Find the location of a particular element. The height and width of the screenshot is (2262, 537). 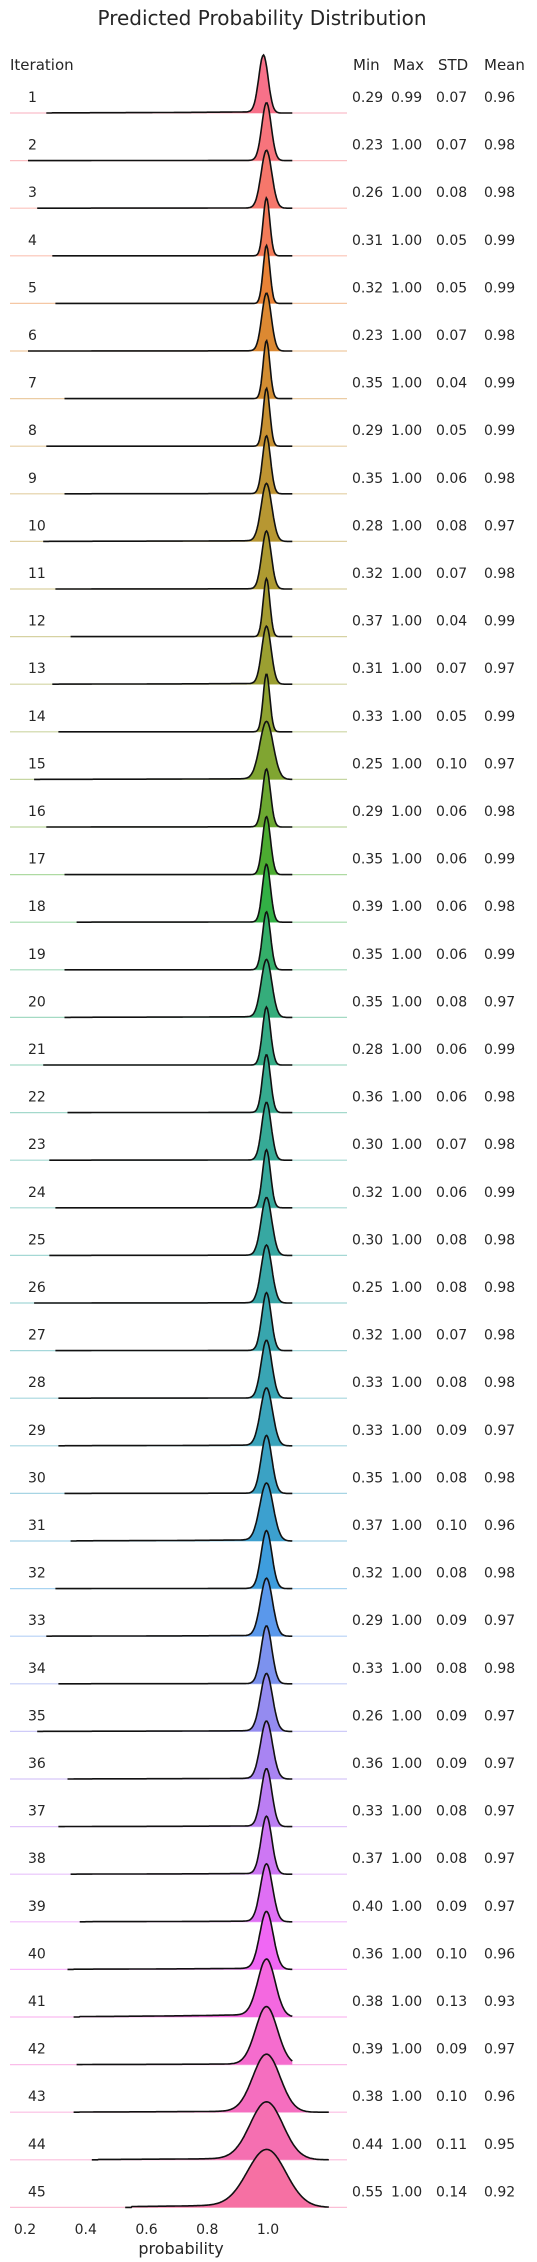

row-iteration-label: 34 is located at coordinates (37, 1669).